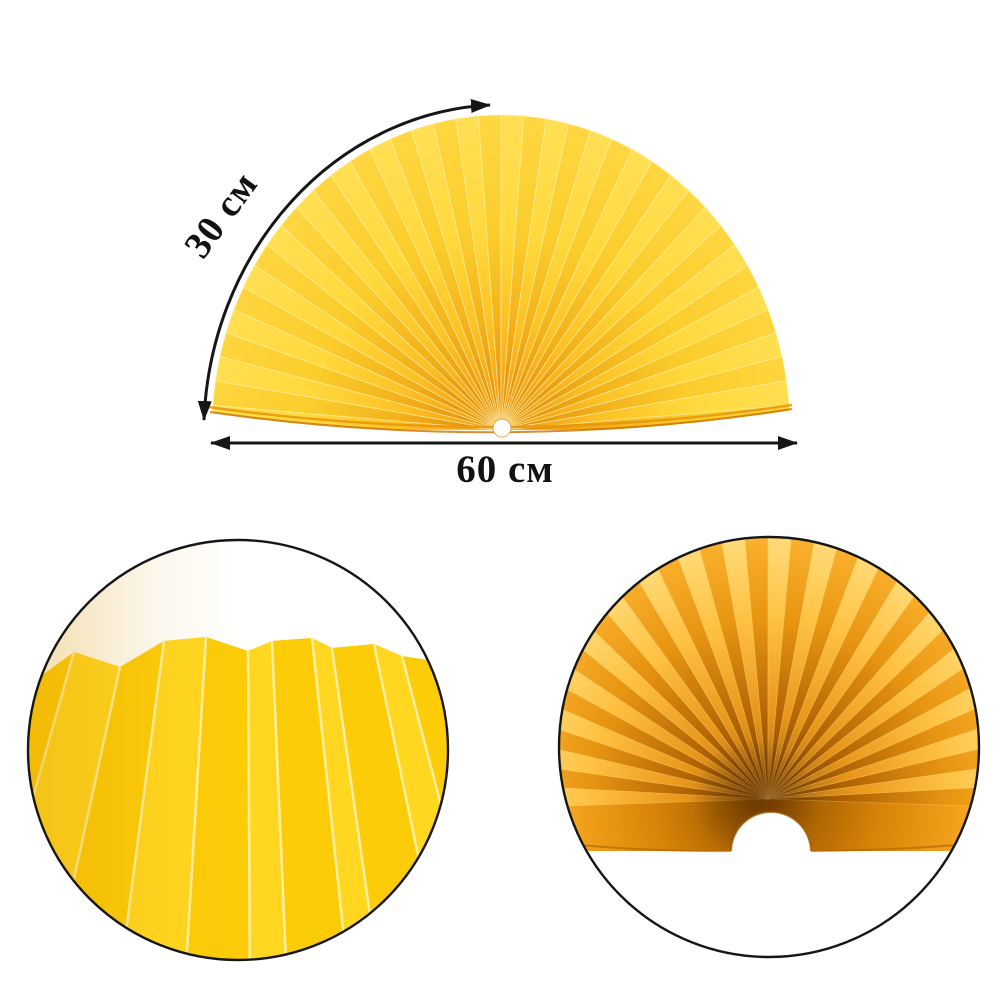  I want to click on arc-dimension-label: 30 см, so click(221, 215).